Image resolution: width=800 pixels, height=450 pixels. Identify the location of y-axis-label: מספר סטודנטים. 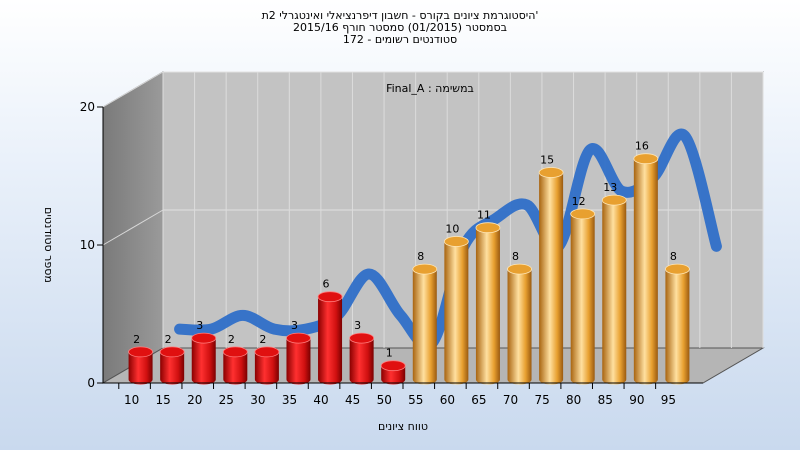
(48, 245).